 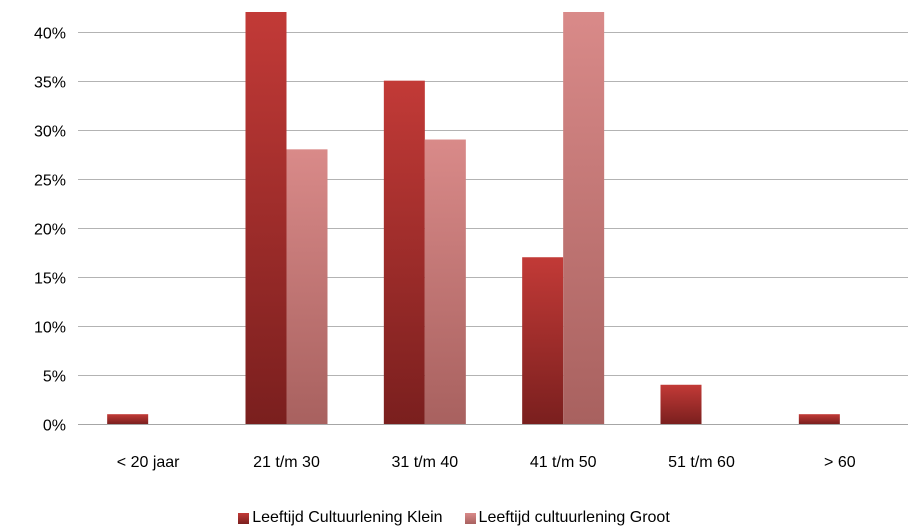 What do you see at coordinates (50, 279) in the screenshot?
I see `y-tick-label: 15%` at bounding box center [50, 279].